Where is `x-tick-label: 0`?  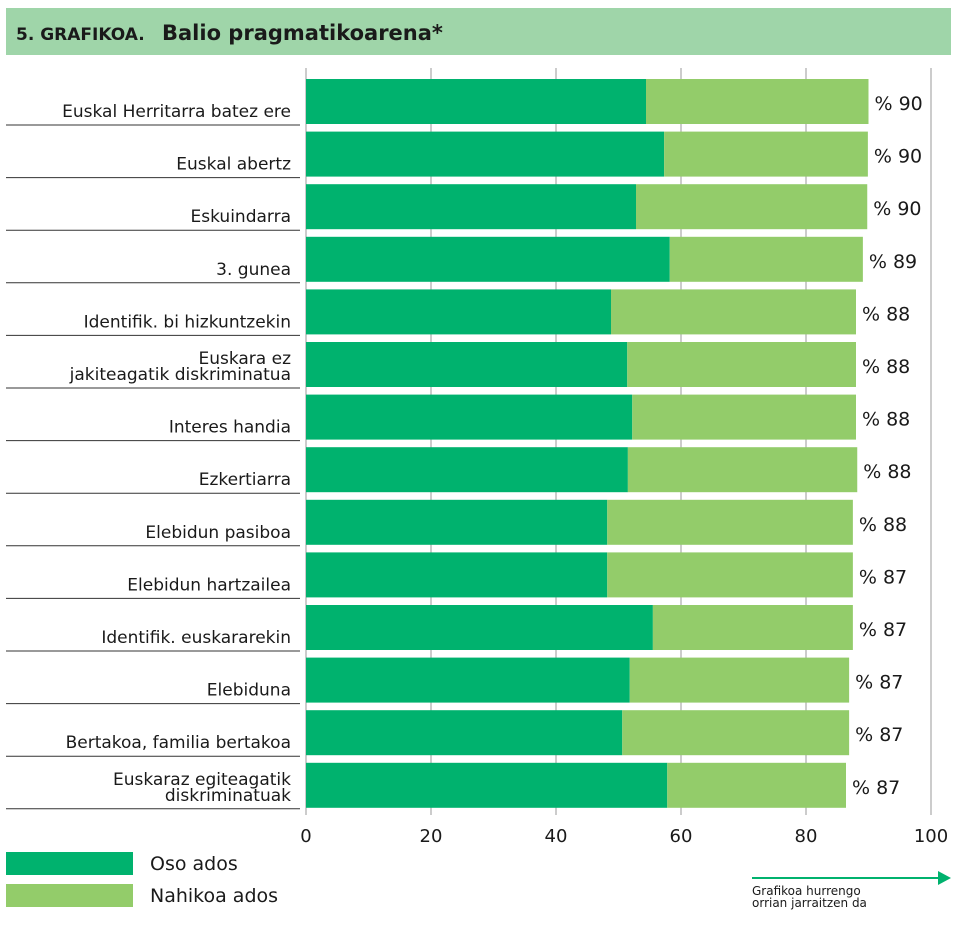 x-tick-label: 0 is located at coordinates (305, 836).